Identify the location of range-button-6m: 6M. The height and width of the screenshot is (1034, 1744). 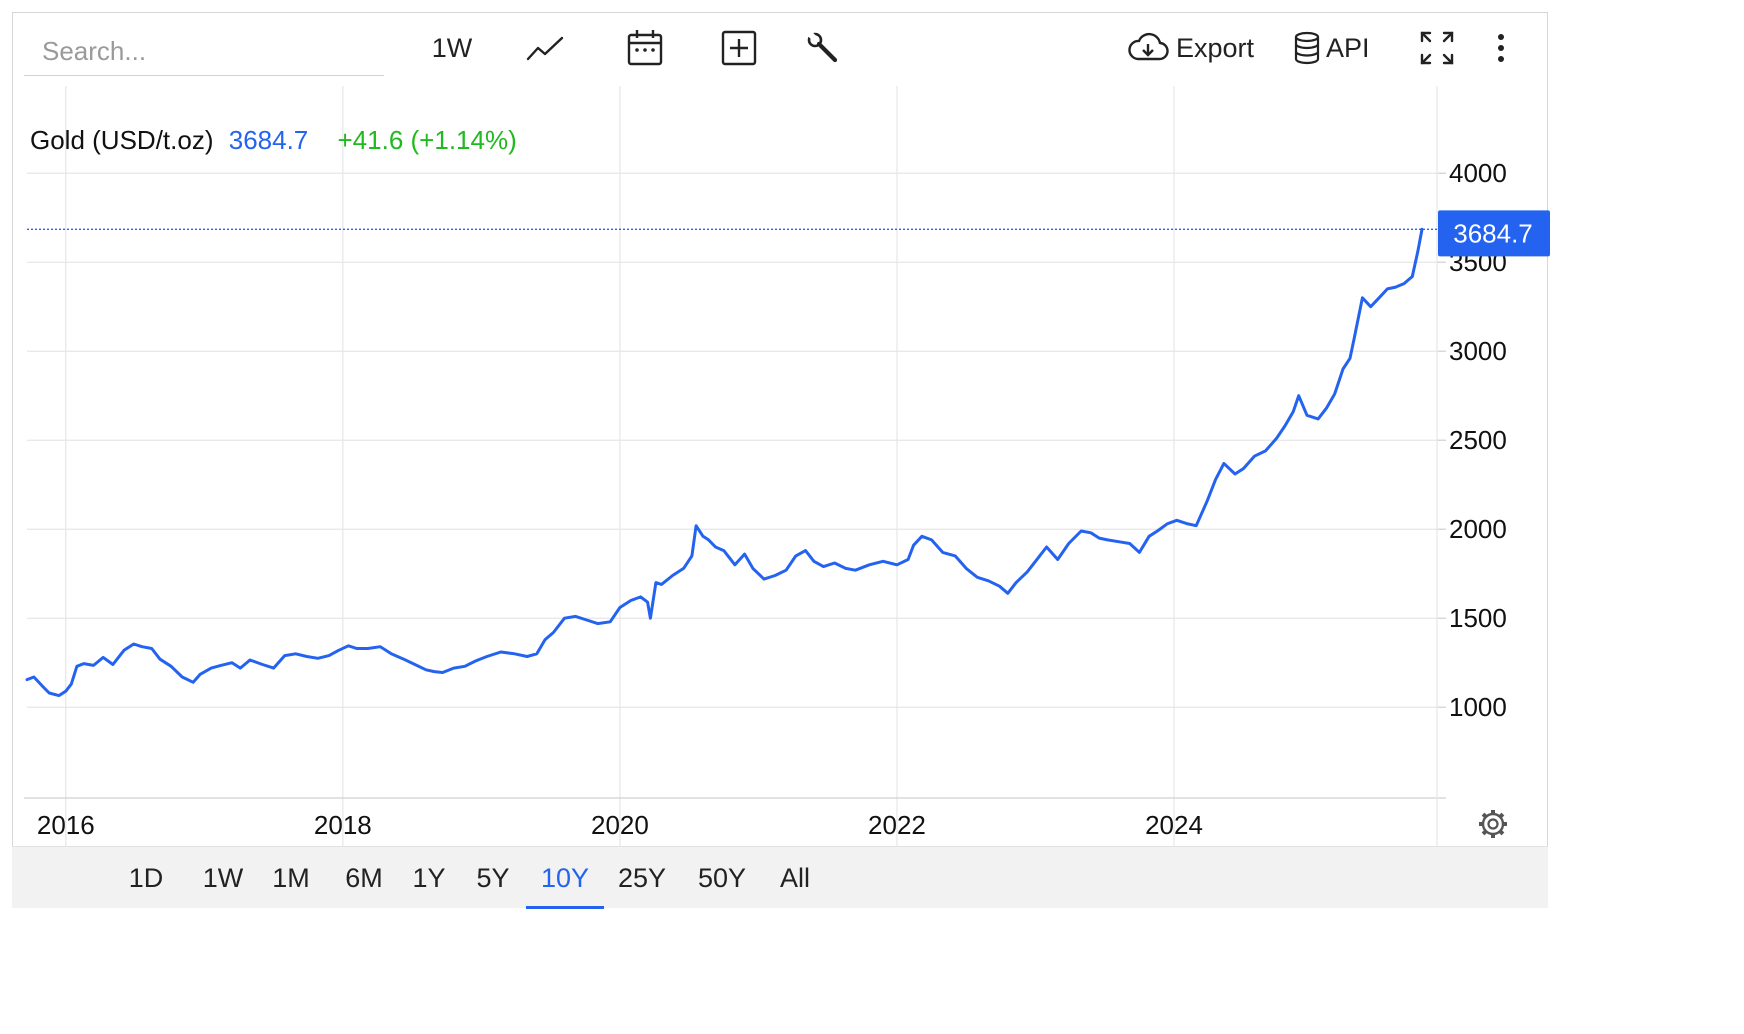
(364, 877).